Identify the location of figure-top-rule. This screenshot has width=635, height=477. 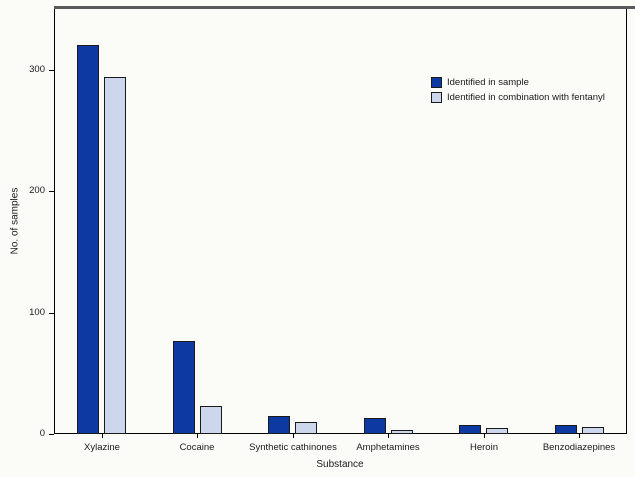
(344, 7).